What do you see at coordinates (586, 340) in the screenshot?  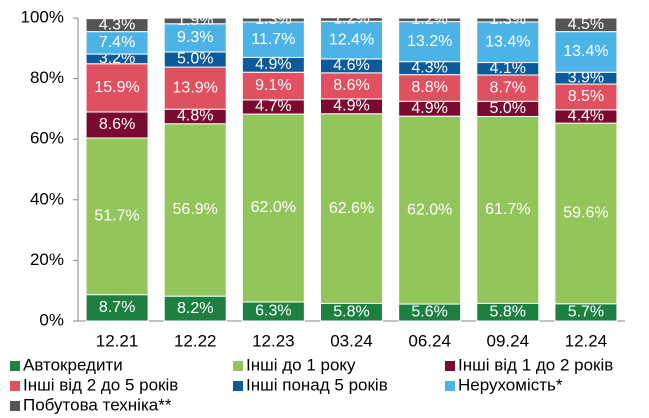 I see `x-tick-label: 12.24` at bounding box center [586, 340].